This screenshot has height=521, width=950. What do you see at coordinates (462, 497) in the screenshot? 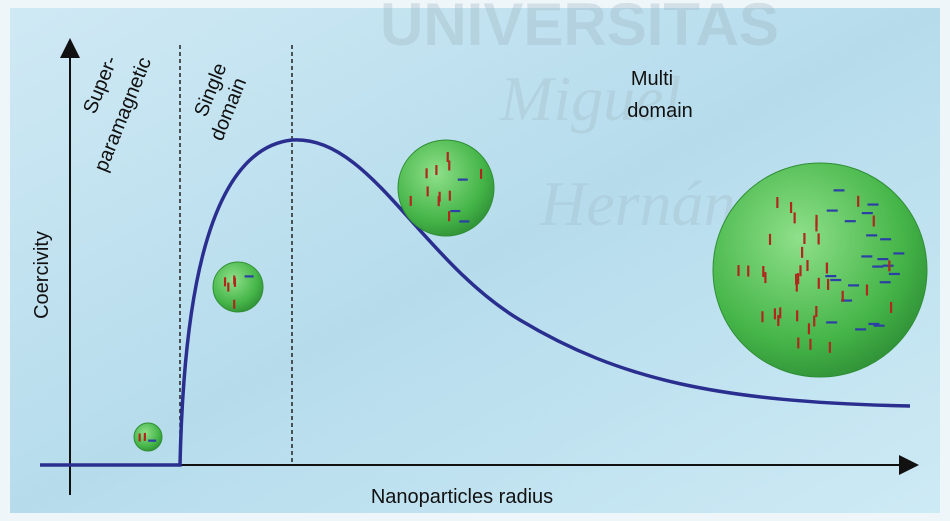
I see `x-axis-label: Nanoparticles radius` at bounding box center [462, 497].